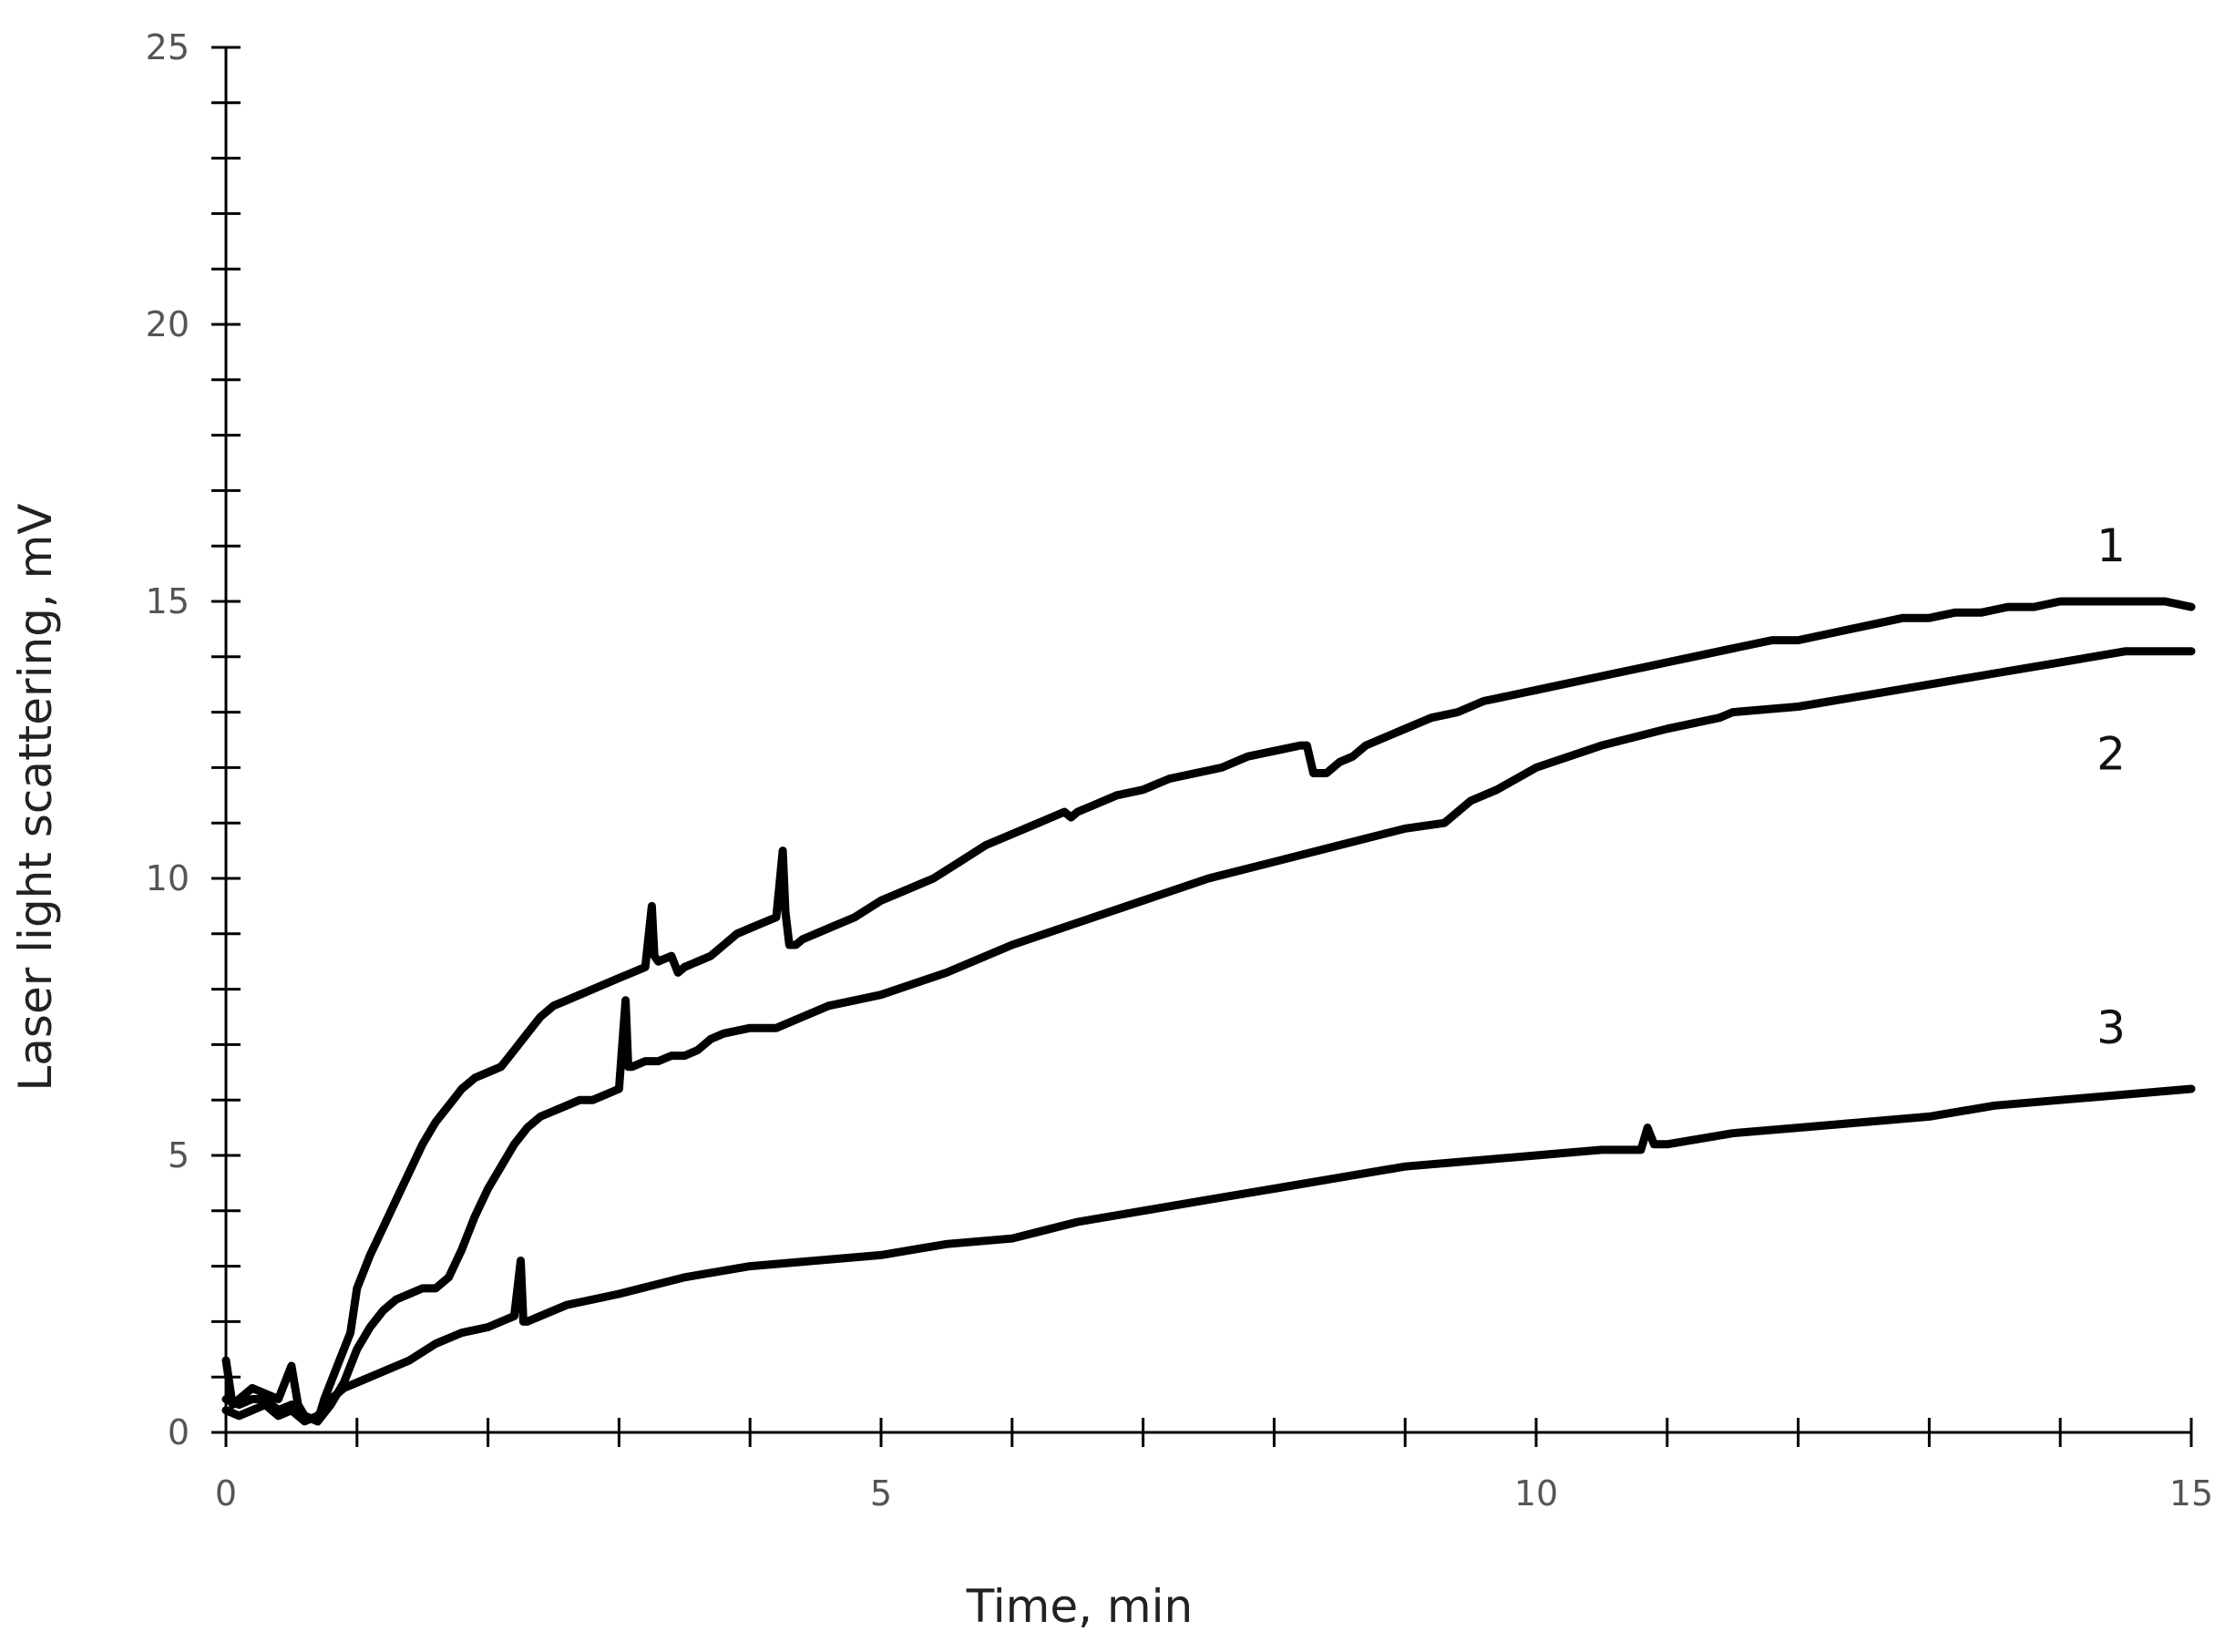 This screenshot has width=2235, height=1652. What do you see at coordinates (168, 601) in the screenshot?
I see `y-tick-label: 15` at bounding box center [168, 601].